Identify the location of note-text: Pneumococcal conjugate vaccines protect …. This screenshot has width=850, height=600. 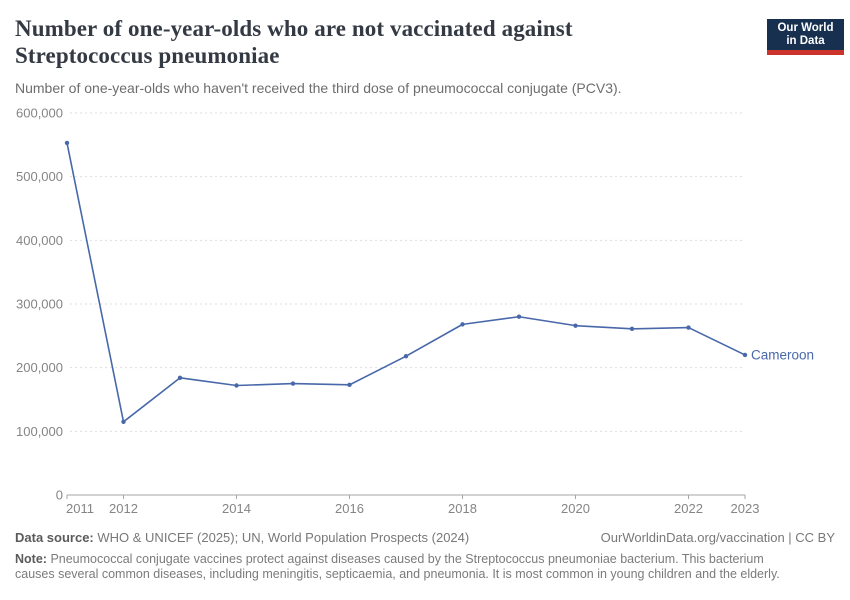
(397, 566).